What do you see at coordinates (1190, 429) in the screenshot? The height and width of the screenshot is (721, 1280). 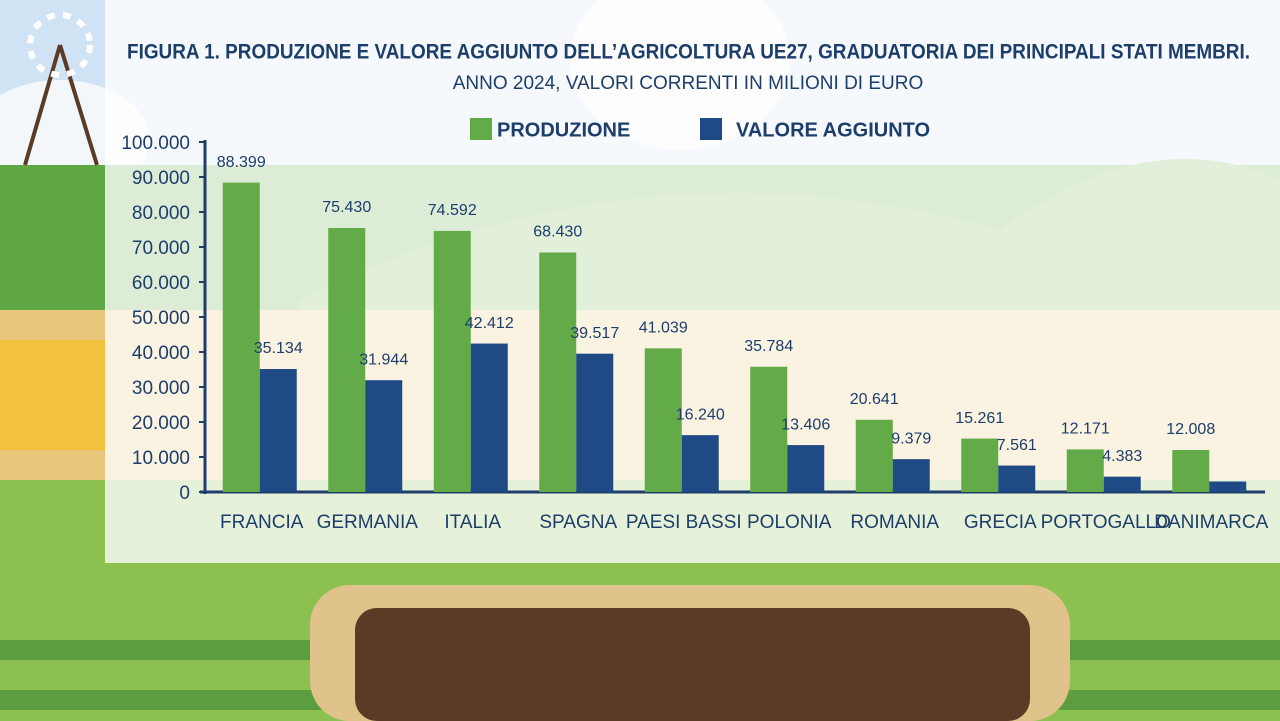 I see `data-label: 12.008` at bounding box center [1190, 429].